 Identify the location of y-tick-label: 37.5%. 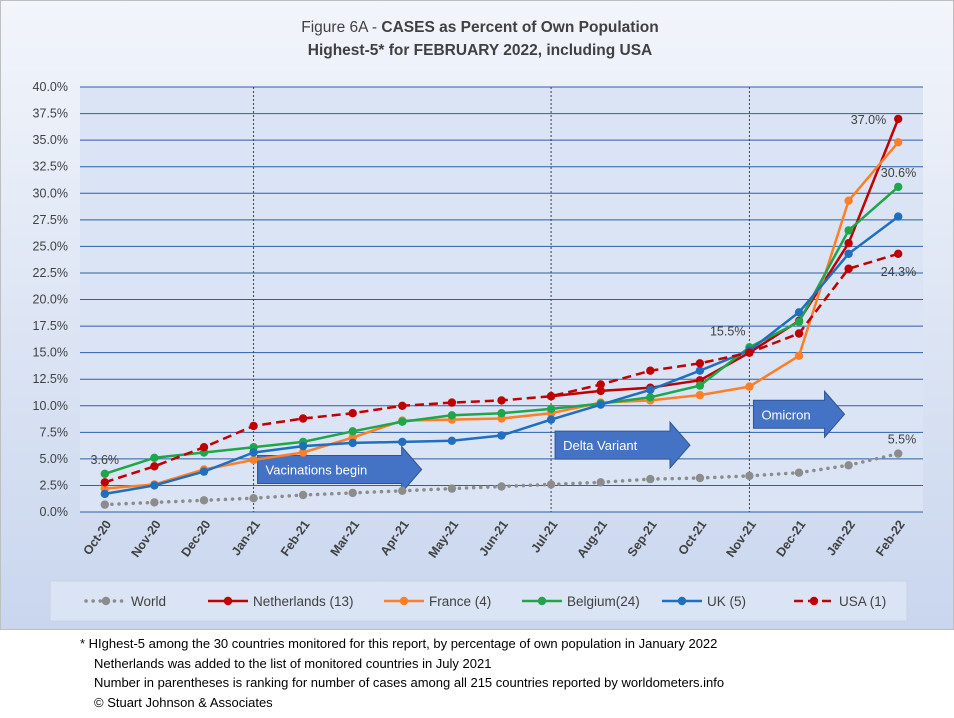
(50, 114).